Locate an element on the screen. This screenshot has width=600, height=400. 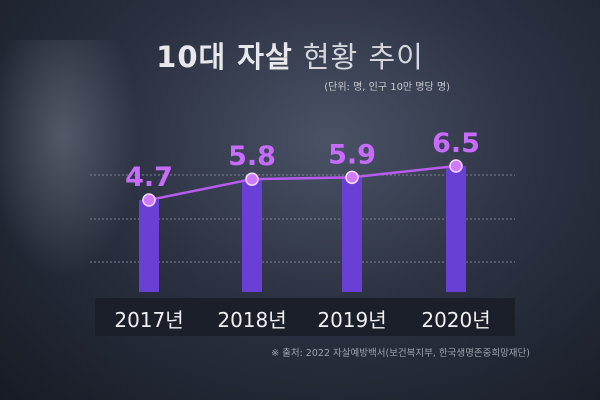
x-tick-label: 2018년 is located at coordinates (252, 320).